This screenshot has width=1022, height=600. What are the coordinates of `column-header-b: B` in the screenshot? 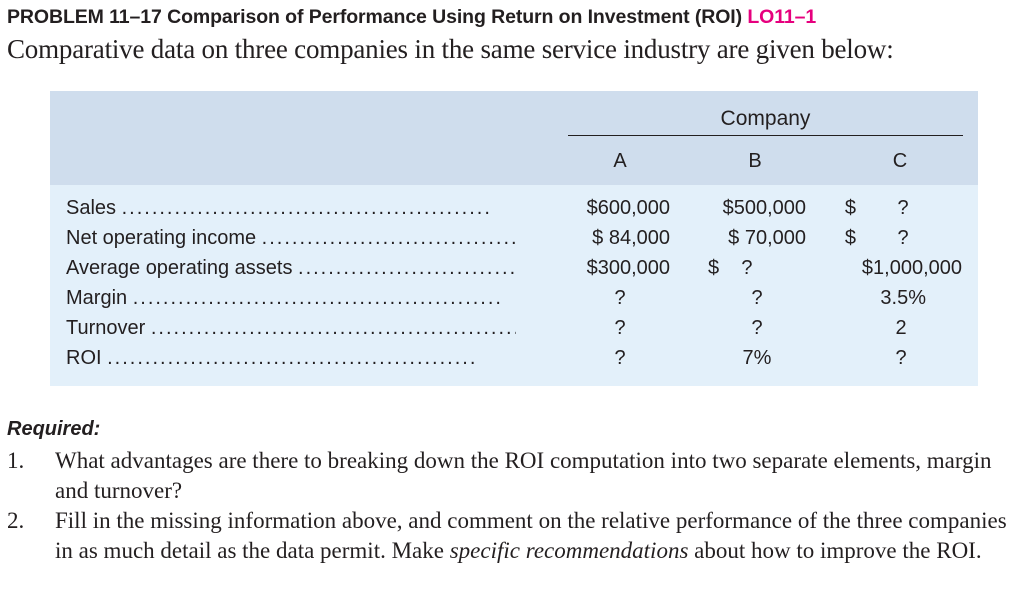 It's located at (755, 161).